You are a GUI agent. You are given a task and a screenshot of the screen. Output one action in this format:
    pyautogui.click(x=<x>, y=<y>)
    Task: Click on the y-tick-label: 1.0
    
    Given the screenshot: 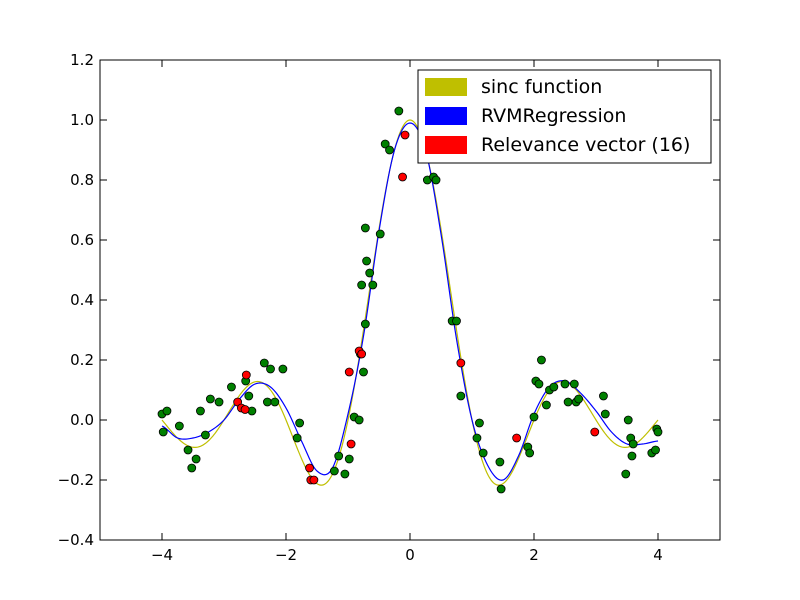 What is the action you would take?
    pyautogui.click(x=82, y=120)
    